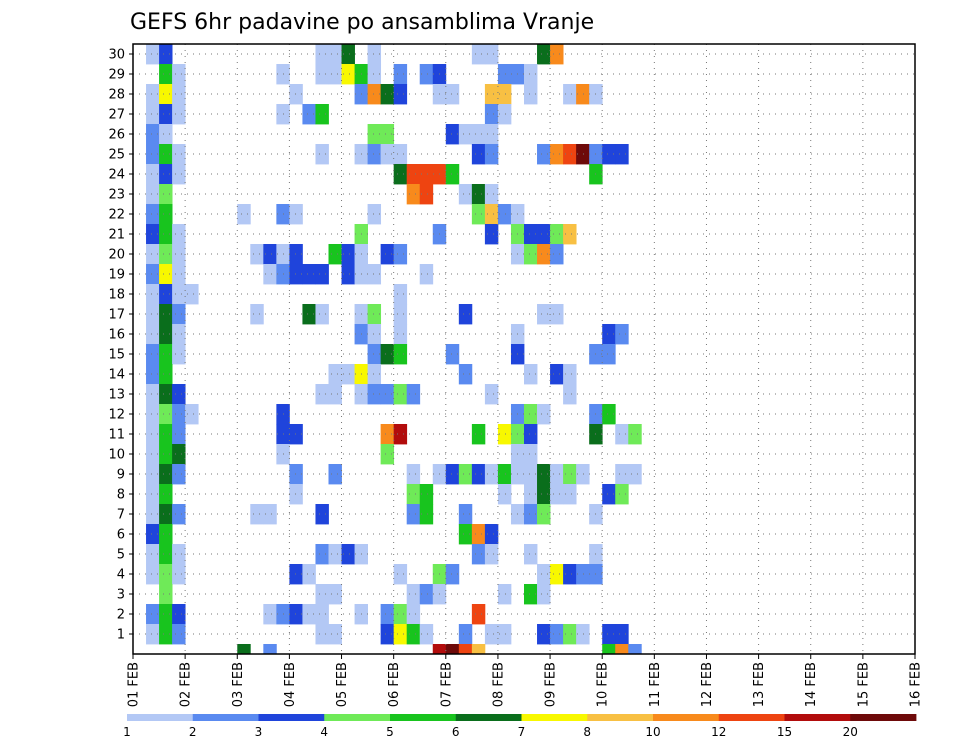 Image resolution: width=960 pixels, height=742 pixels. Describe the element at coordinates (116, 55) in the screenshot. I see `y-tick-label: 30` at that location.